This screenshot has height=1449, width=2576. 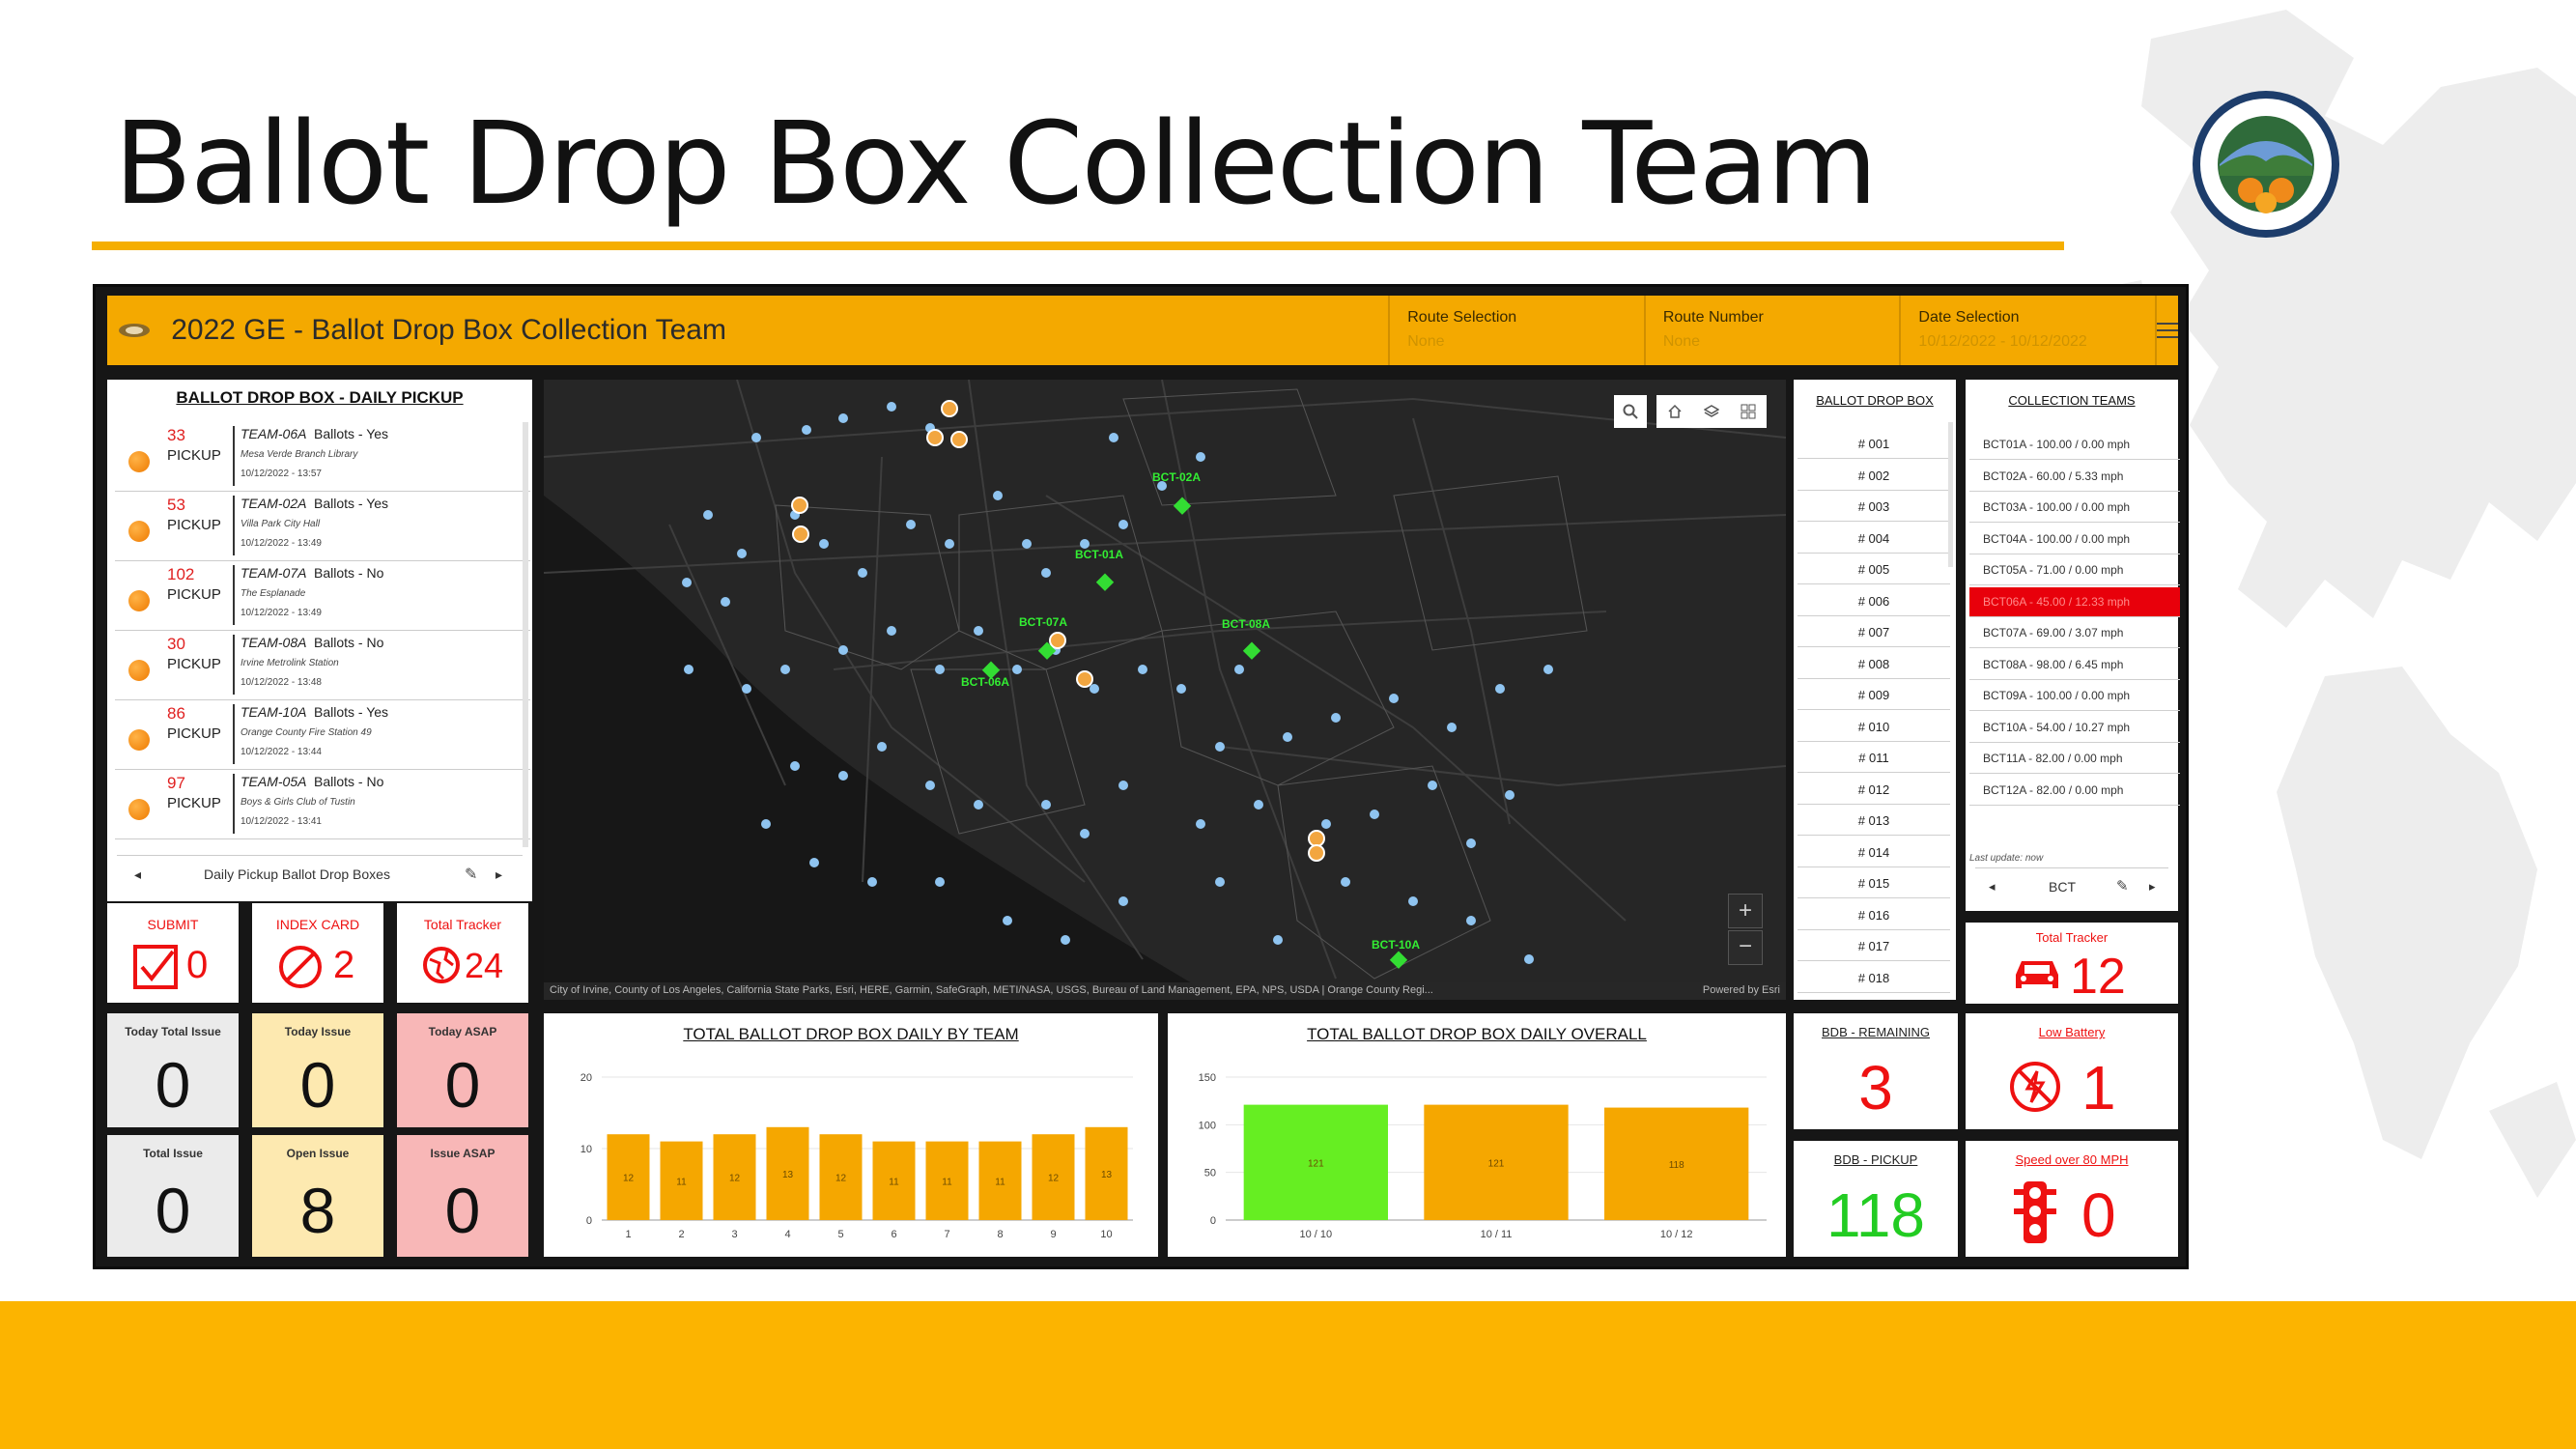 What do you see at coordinates (1874, 476) in the screenshot?
I see `list-item: # 002` at bounding box center [1874, 476].